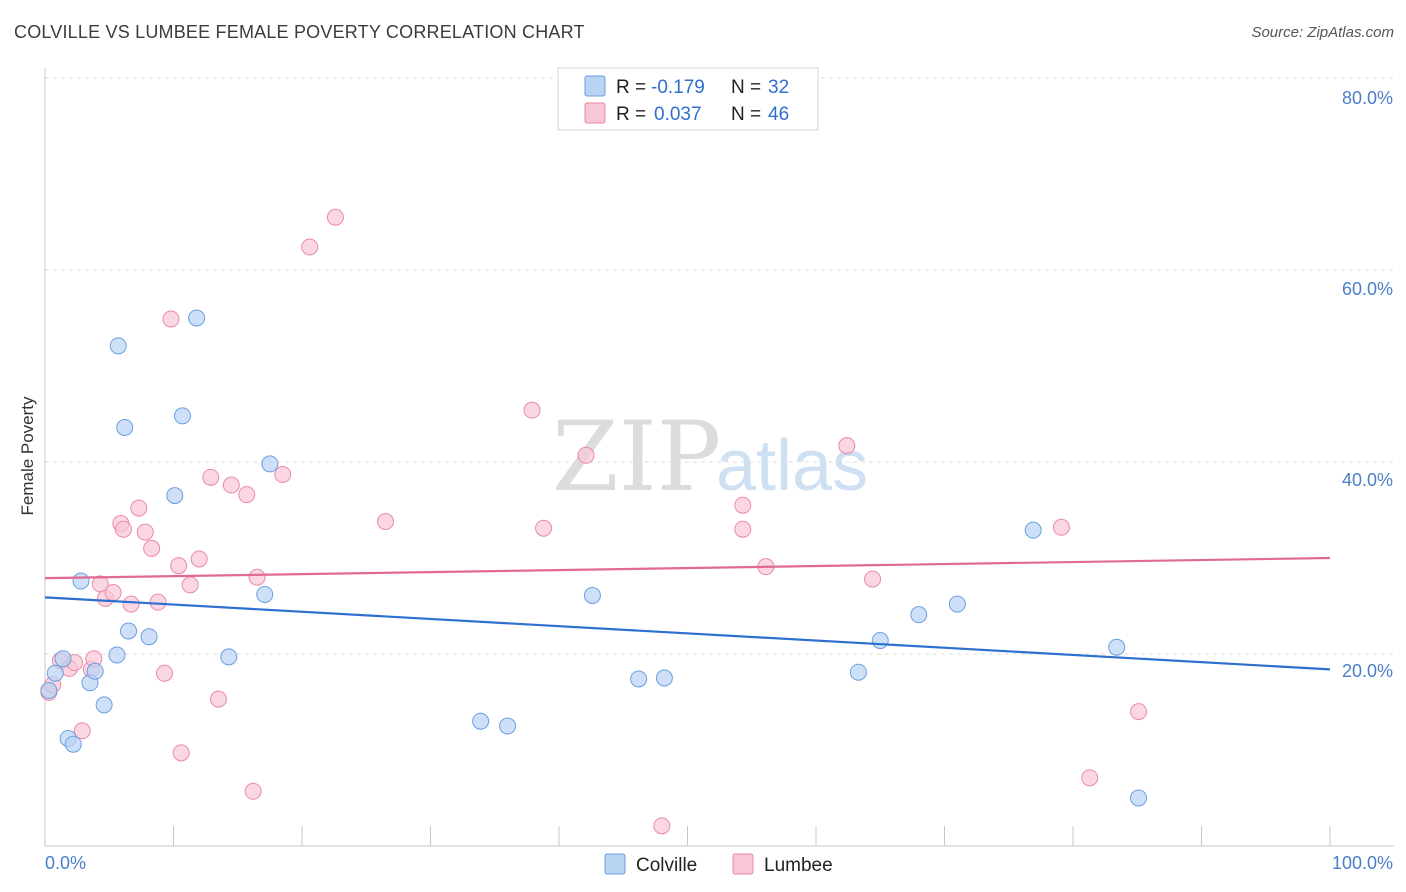 The image size is (1406, 892). I want to click on y-tick-label: 40.0%, so click(1367, 480).